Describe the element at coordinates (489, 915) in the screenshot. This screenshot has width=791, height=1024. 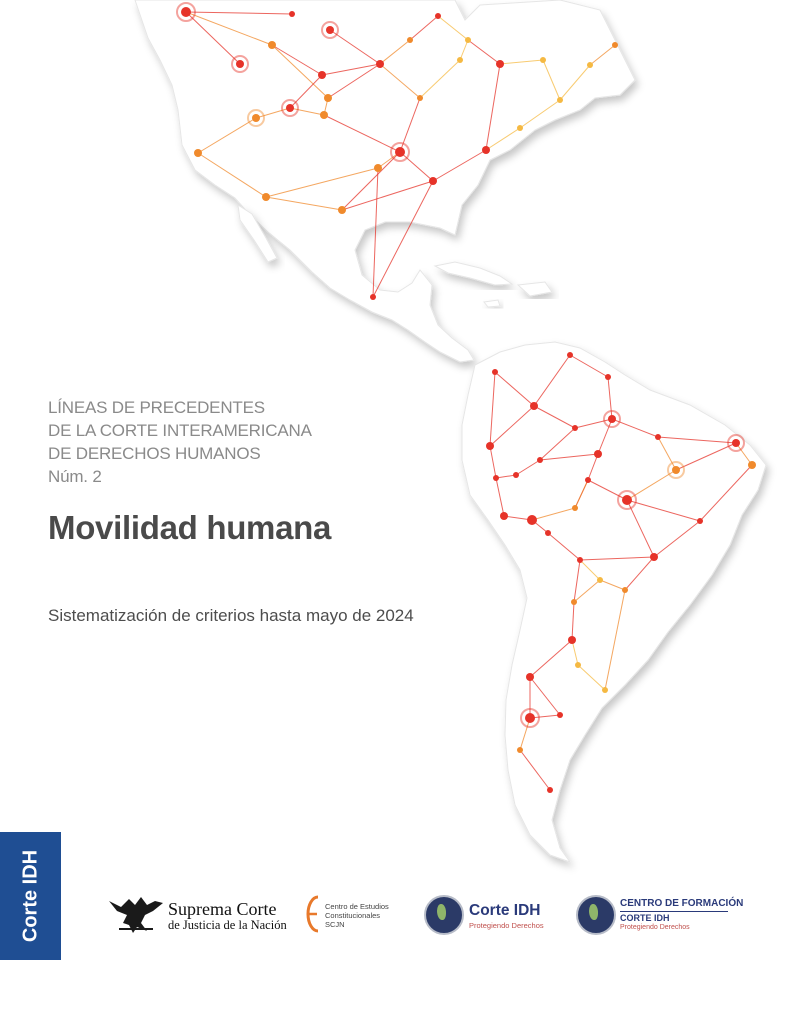
I see `corte-idh-logo: Corte IDH Protegiendo Derechos` at that location.